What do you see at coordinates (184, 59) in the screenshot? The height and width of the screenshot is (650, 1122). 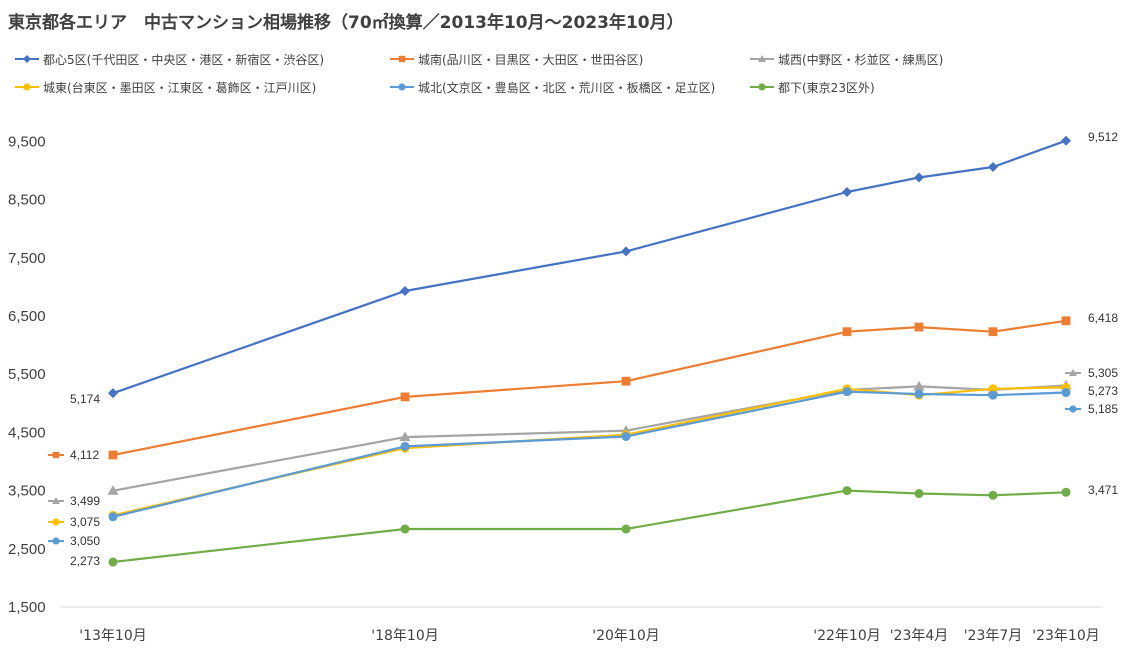 I see `legend-label: 都心5区(千代田区・中央区・港区・新宿区・渋谷区)` at bounding box center [184, 59].